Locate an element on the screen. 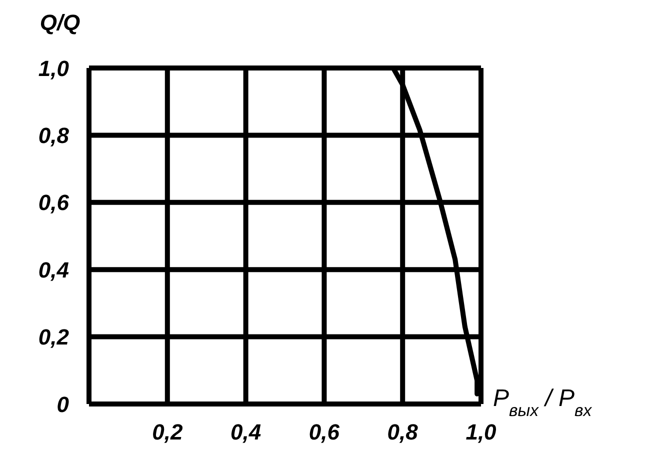 The height and width of the screenshot is (466, 647). y-tick-label: 0 is located at coordinates (63, 404).